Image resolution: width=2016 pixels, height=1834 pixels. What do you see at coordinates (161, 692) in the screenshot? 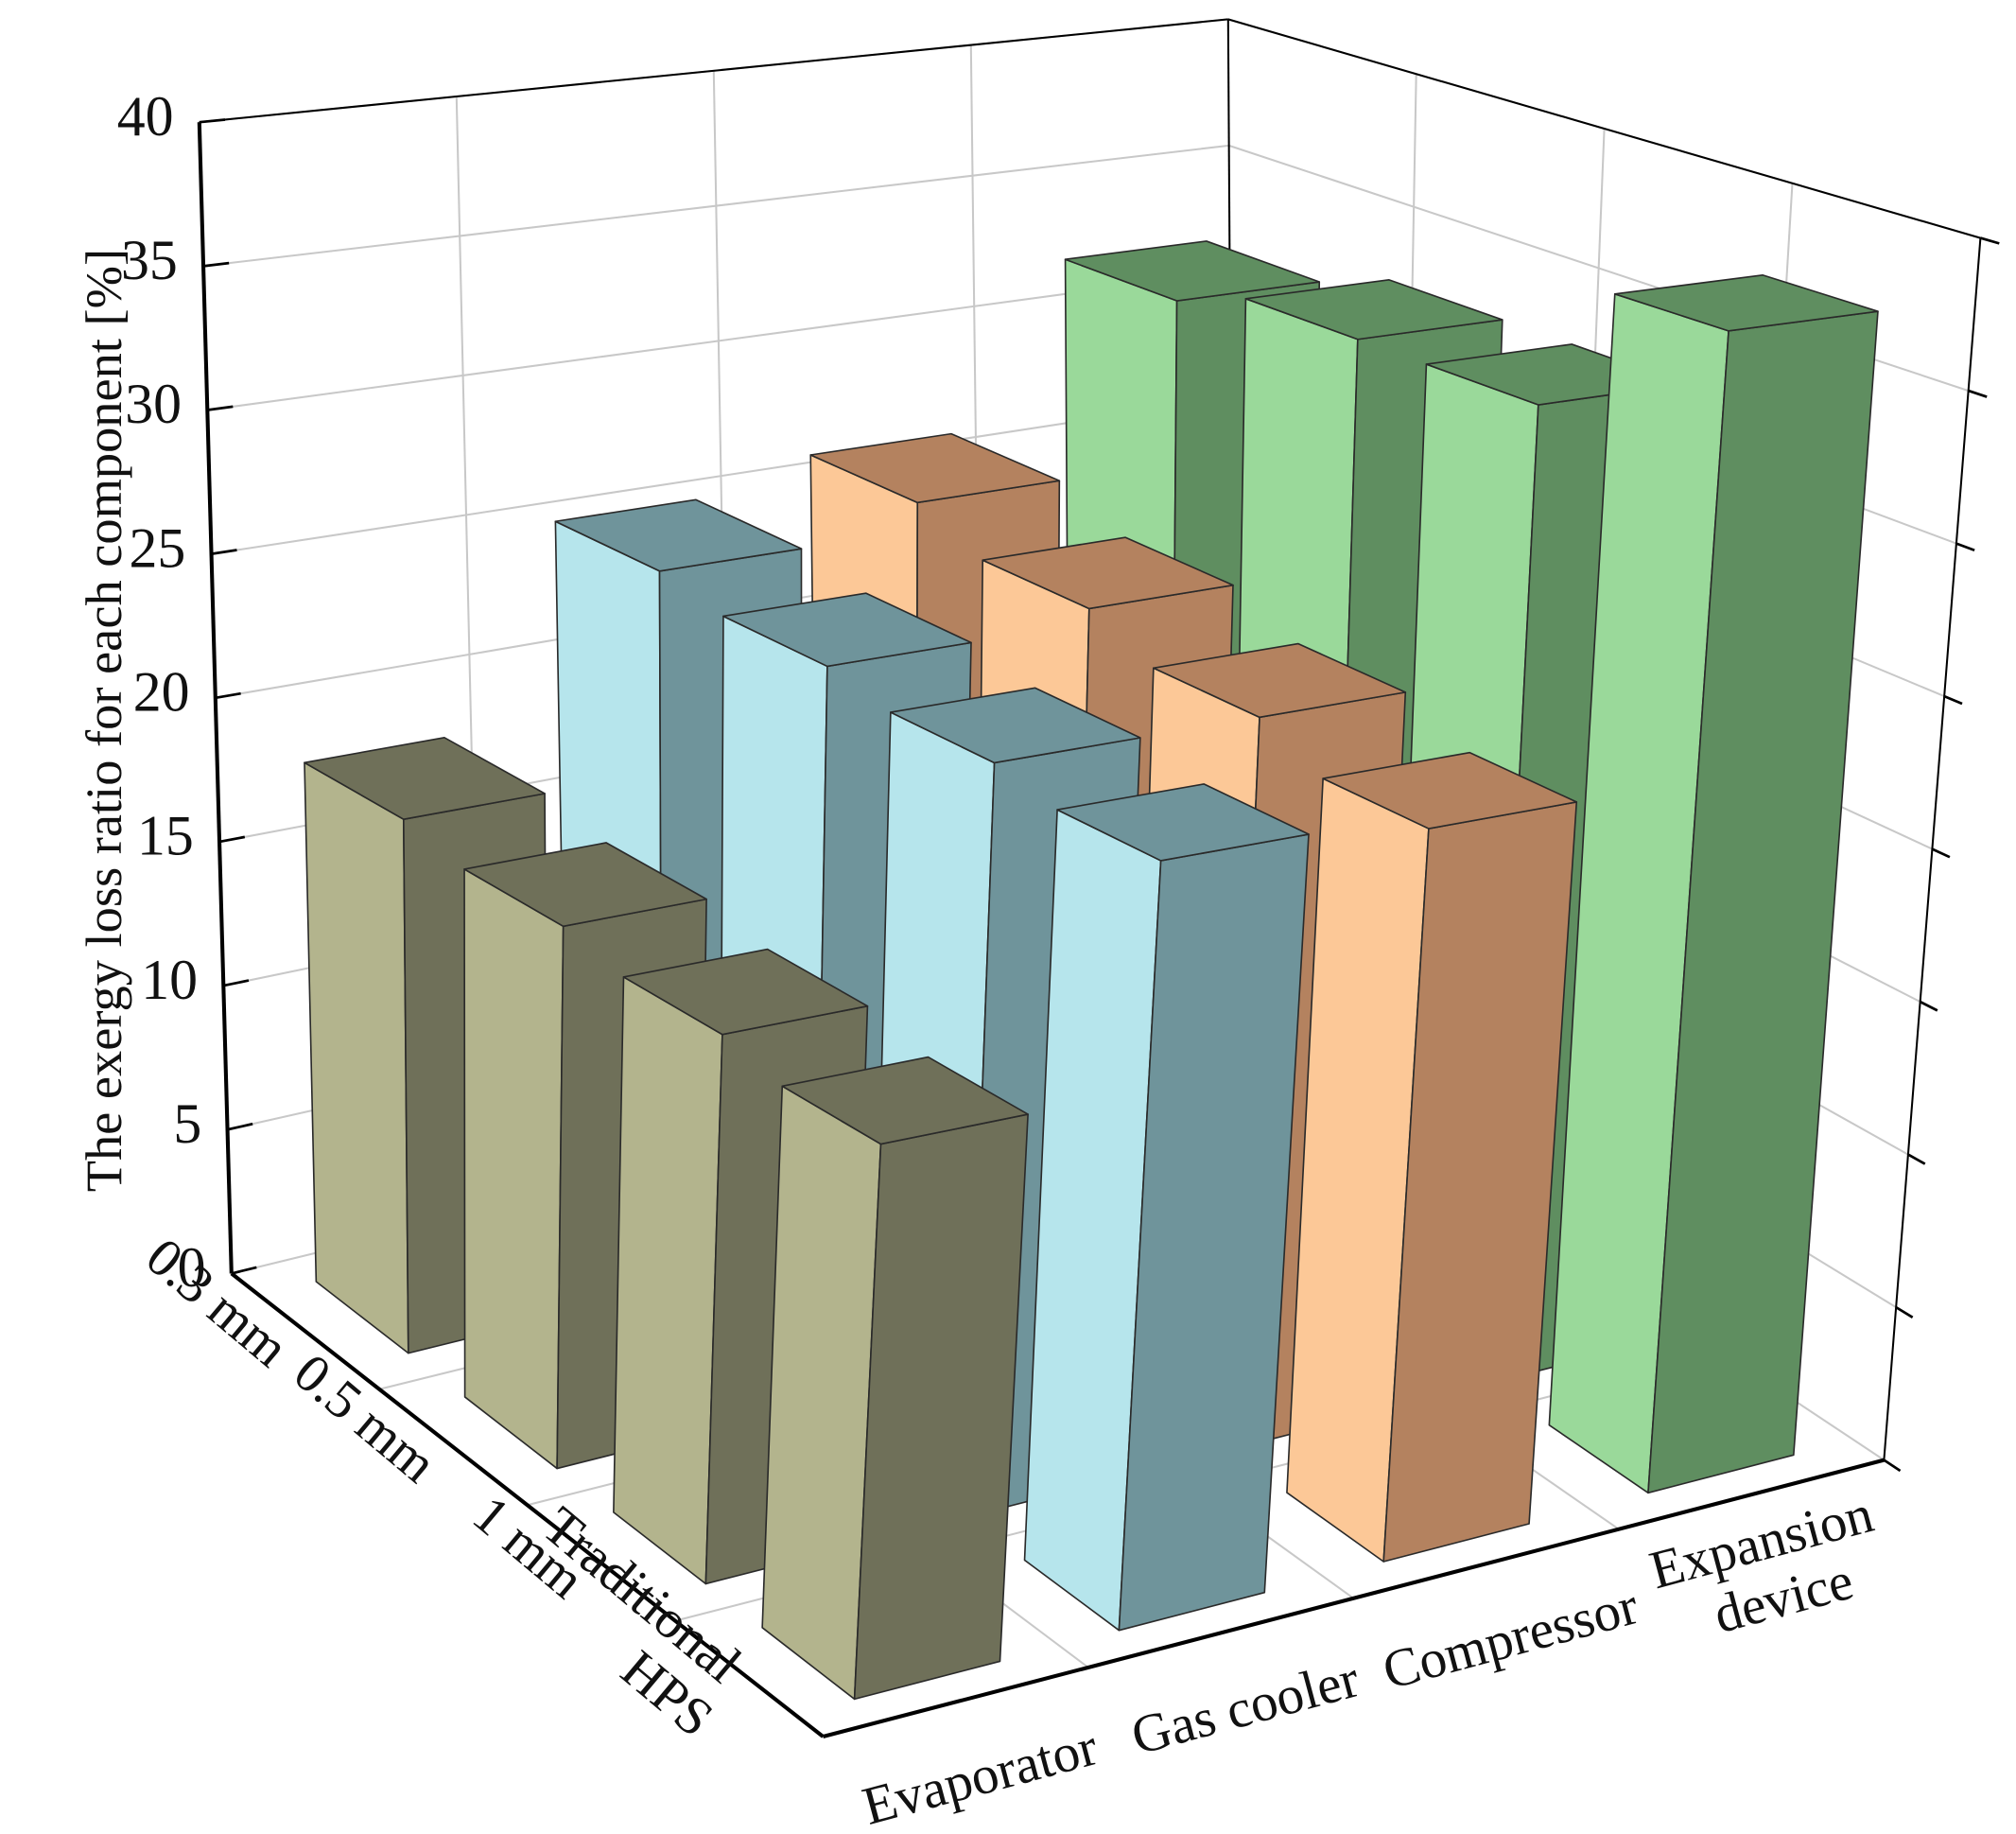
I see `y-tick-label: 20` at bounding box center [161, 692].